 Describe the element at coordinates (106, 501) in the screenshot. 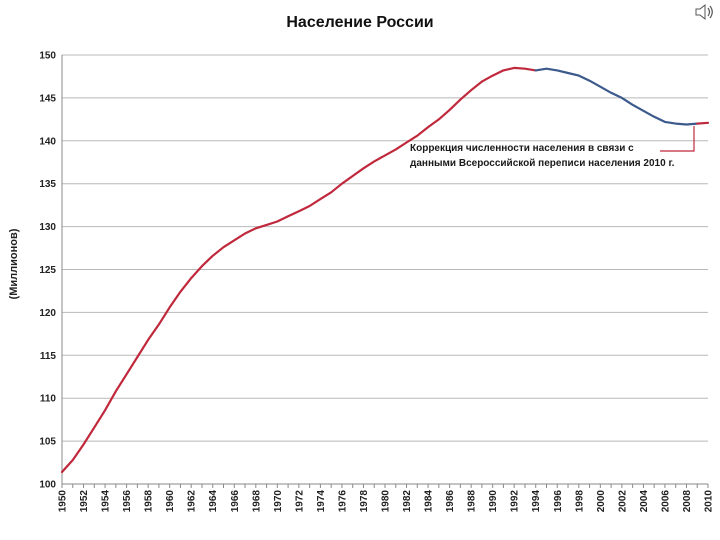

I see `x-tick-label: 1954` at that location.